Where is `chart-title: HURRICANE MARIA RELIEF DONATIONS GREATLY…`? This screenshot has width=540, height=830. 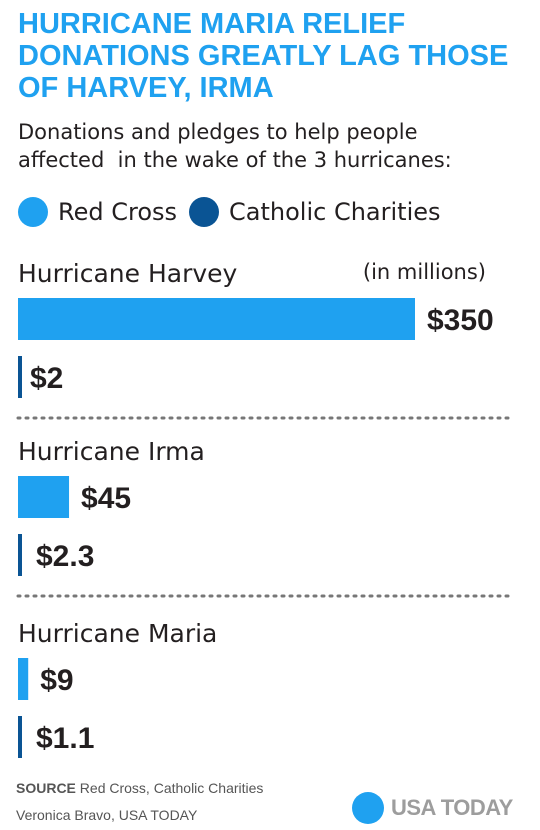 chart-title: HURRICANE MARIA RELIEF DONATIONS GREATLY… is located at coordinates (270, 56).